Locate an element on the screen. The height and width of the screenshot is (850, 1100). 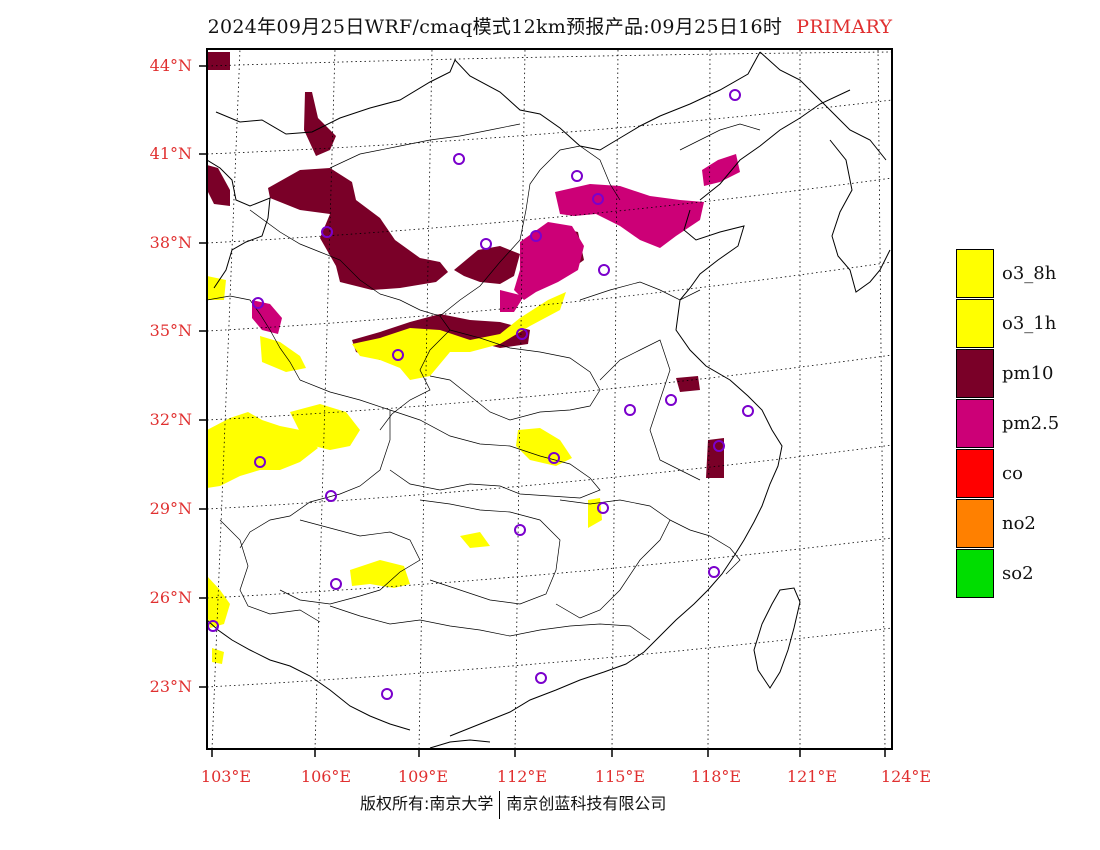
legend-item-no2: no2 is located at coordinates (1026, 524).